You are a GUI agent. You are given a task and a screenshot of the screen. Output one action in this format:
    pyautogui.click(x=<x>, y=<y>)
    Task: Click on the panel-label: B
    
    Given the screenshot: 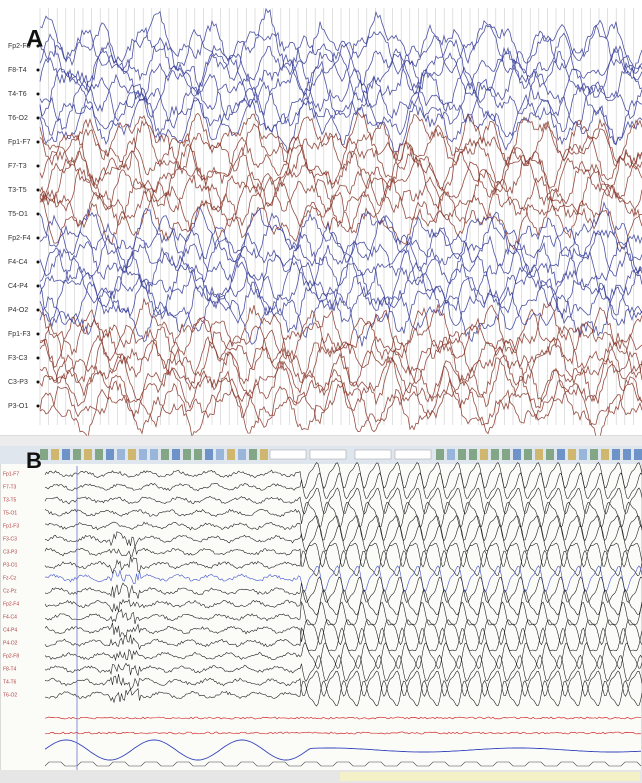 What is the action you would take?
    pyautogui.click(x=34, y=460)
    